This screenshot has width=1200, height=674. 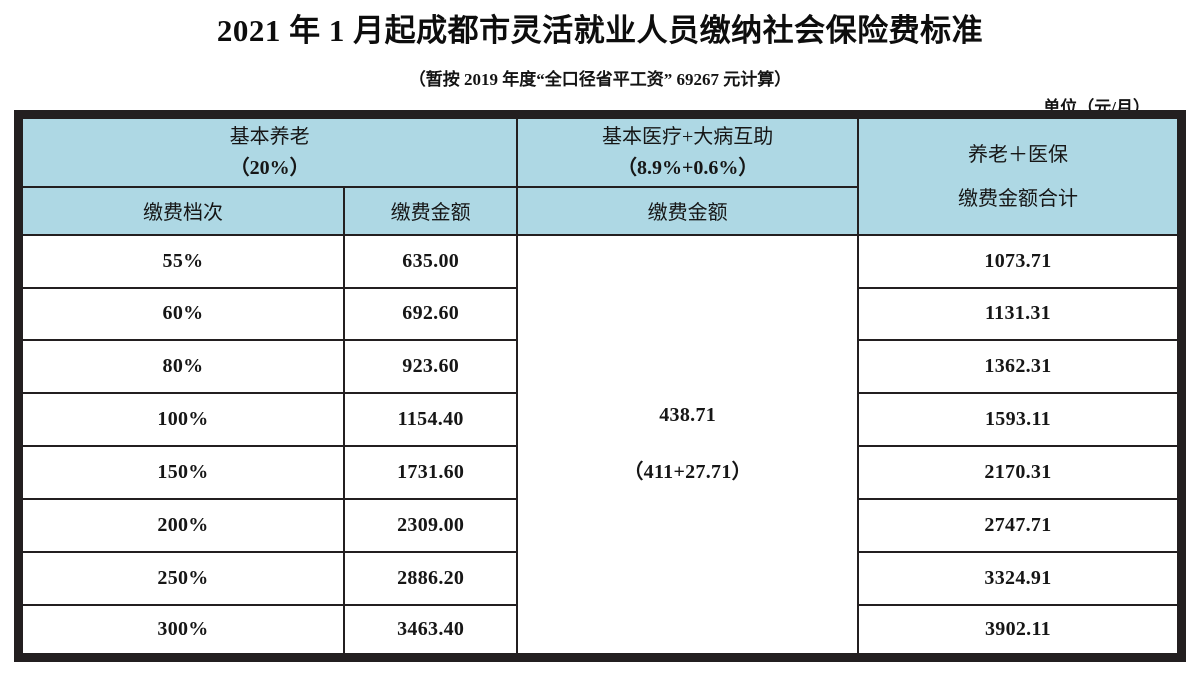 I want to click on subheader-pension-amount: 缴费金额, so click(x=431, y=211).